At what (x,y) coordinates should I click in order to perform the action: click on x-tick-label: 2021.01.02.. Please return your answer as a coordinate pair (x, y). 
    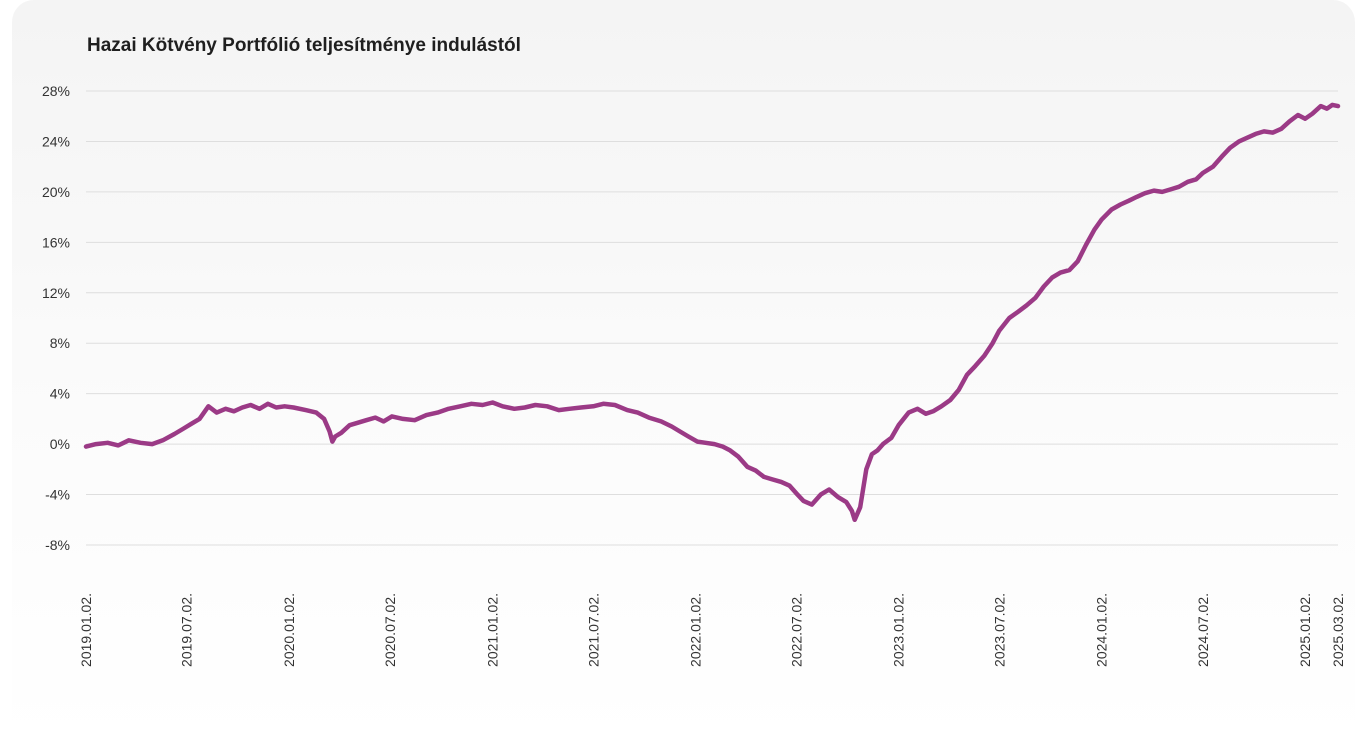
    Looking at the image, I should click on (493, 630).